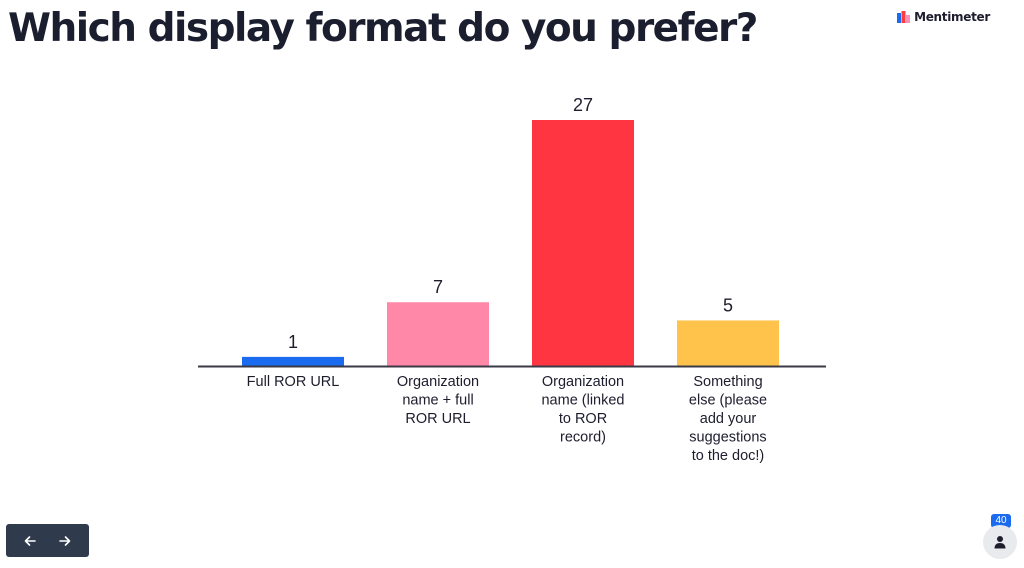 The width and height of the screenshot is (1024, 568). I want to click on participants-button, so click(1000, 542).